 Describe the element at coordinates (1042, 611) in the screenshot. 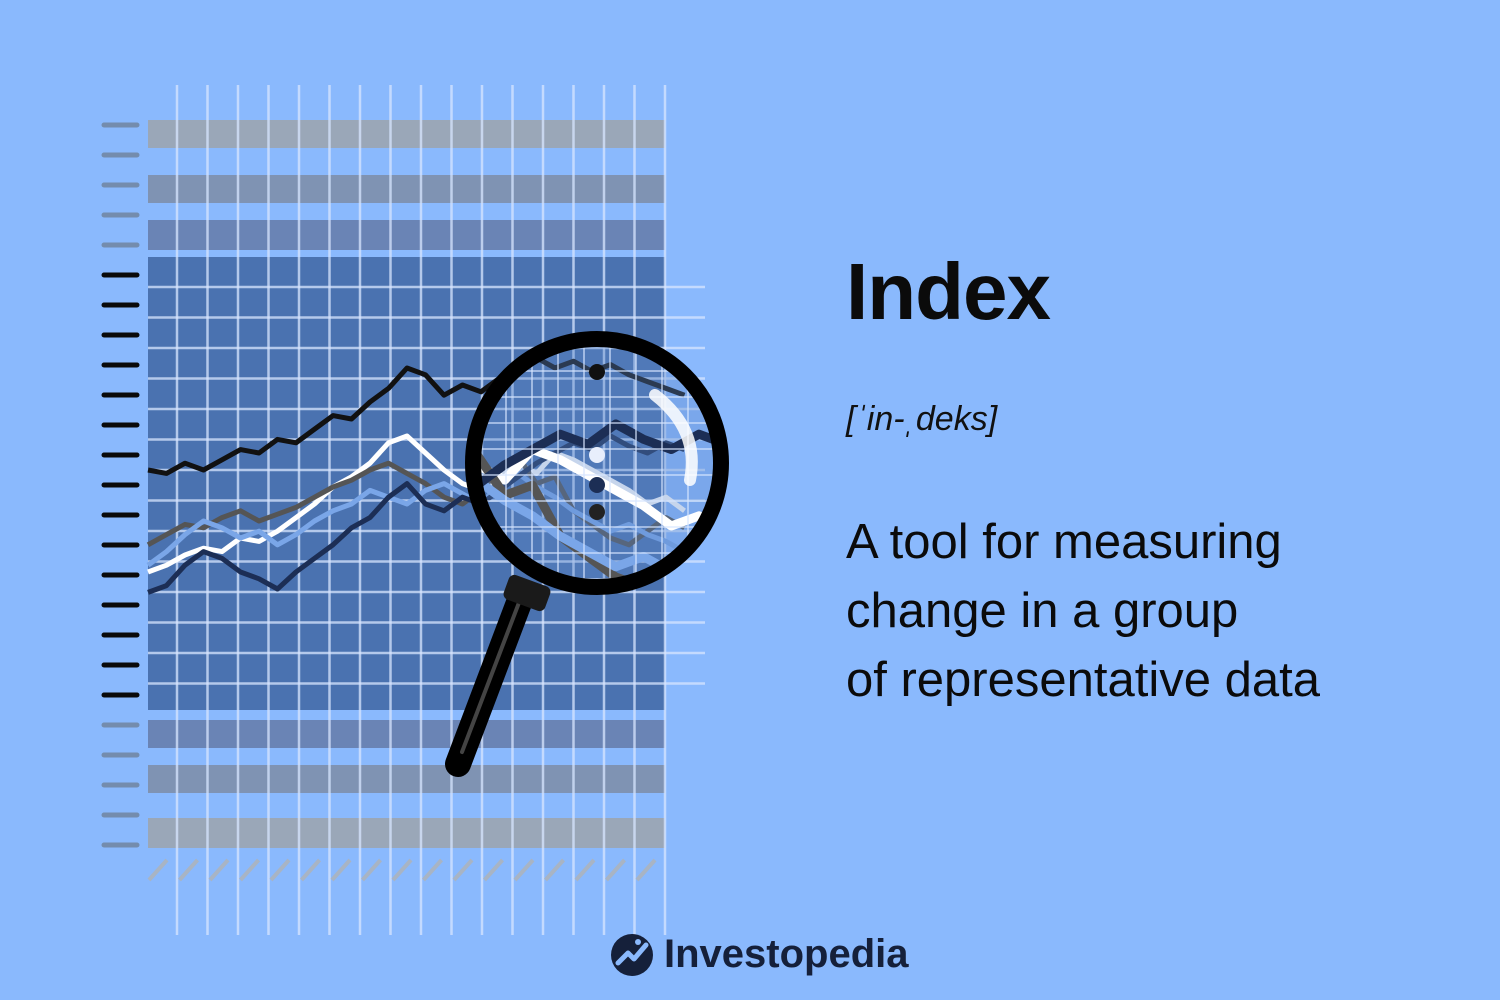

I see `definition-line: change in a group` at that location.